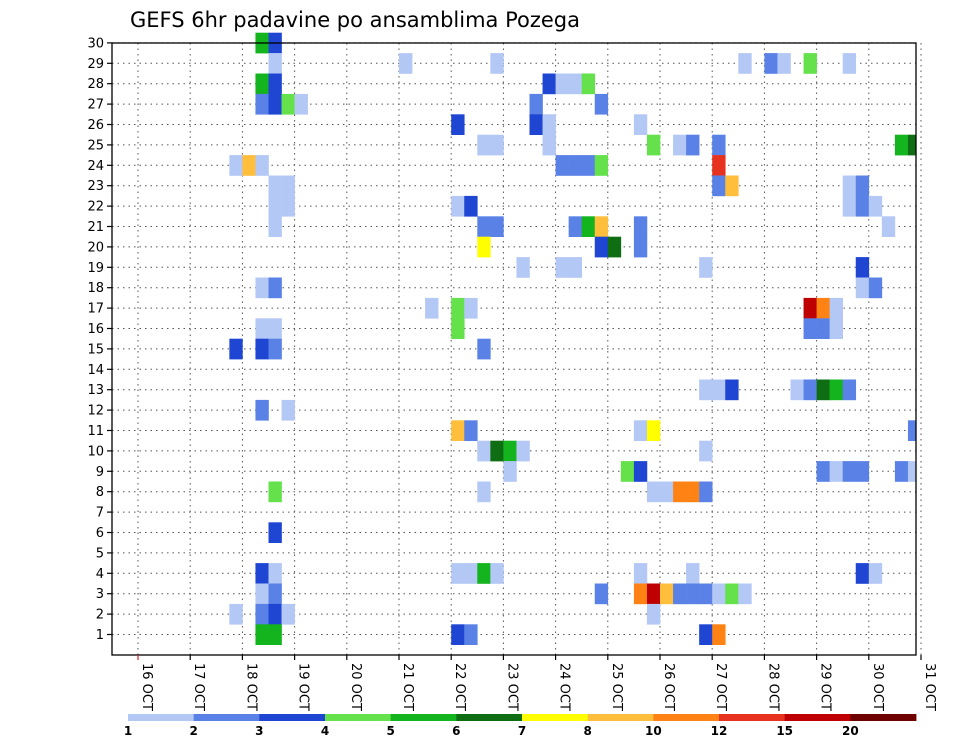 This screenshot has height=742, width=960. Describe the element at coordinates (456, 731) in the screenshot. I see `legend-label: 6` at that location.